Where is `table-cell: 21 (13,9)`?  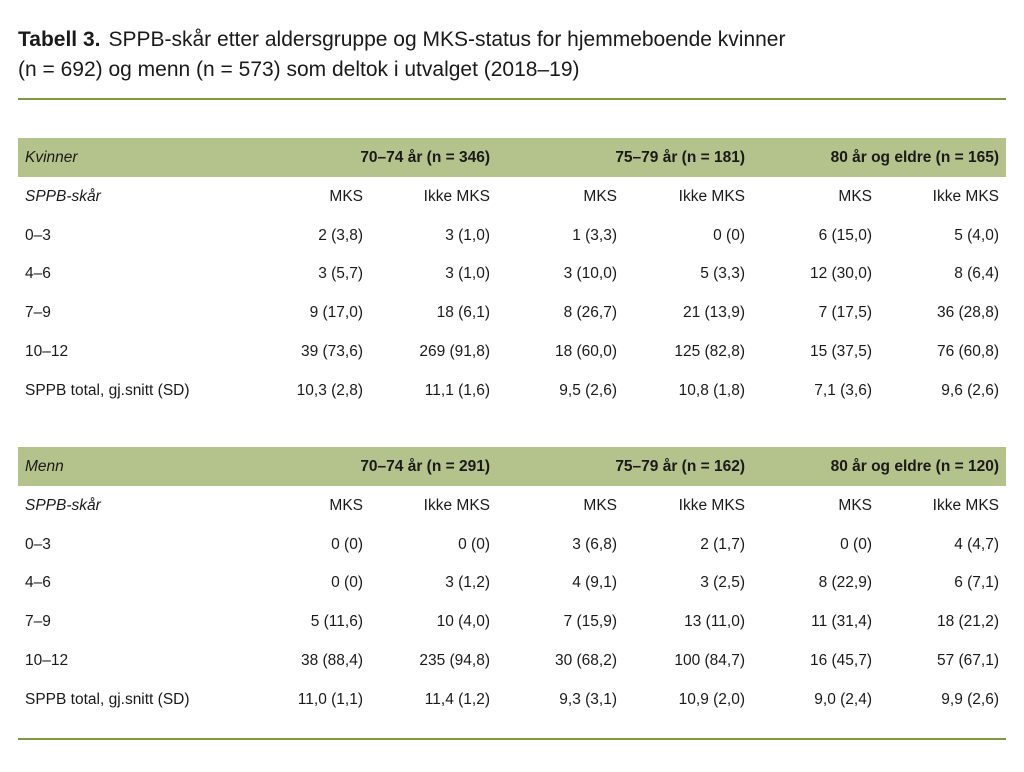
table-cell: 21 (13,9) is located at coordinates (713, 313).